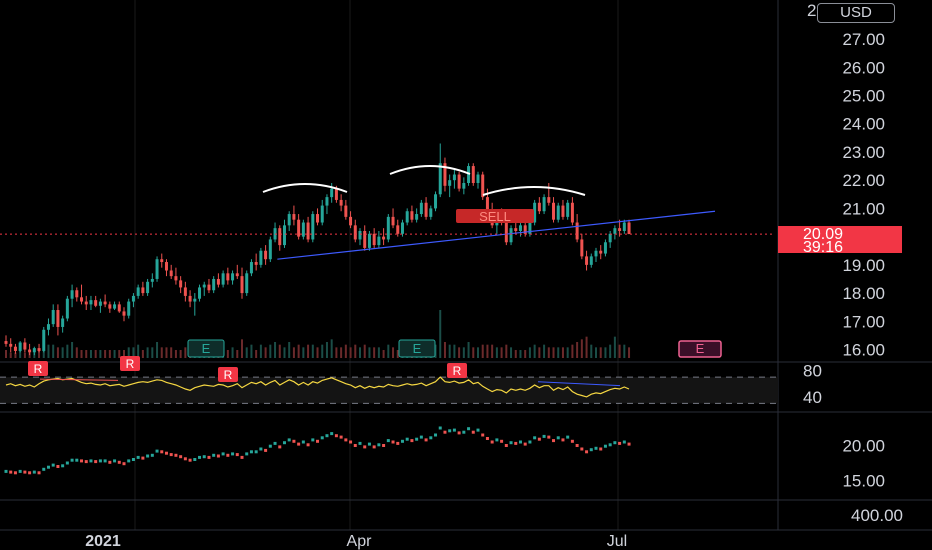 This screenshot has width=932, height=550. Describe the element at coordinates (496, 235) in the screenshot. I see `neckline-trendline` at that location.